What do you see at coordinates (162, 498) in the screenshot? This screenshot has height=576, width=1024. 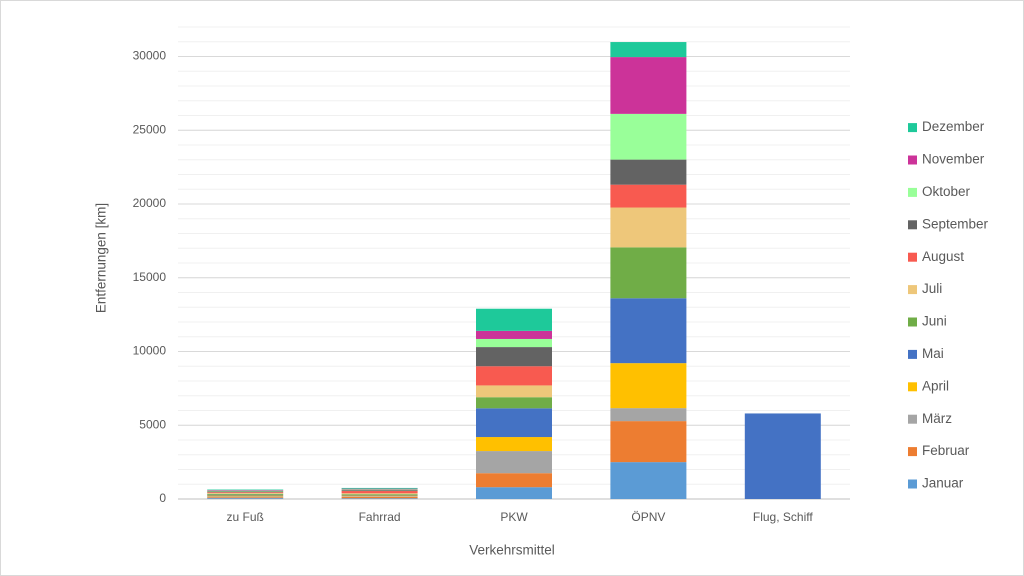 I see `y-tick-label: 0` at bounding box center [162, 498].